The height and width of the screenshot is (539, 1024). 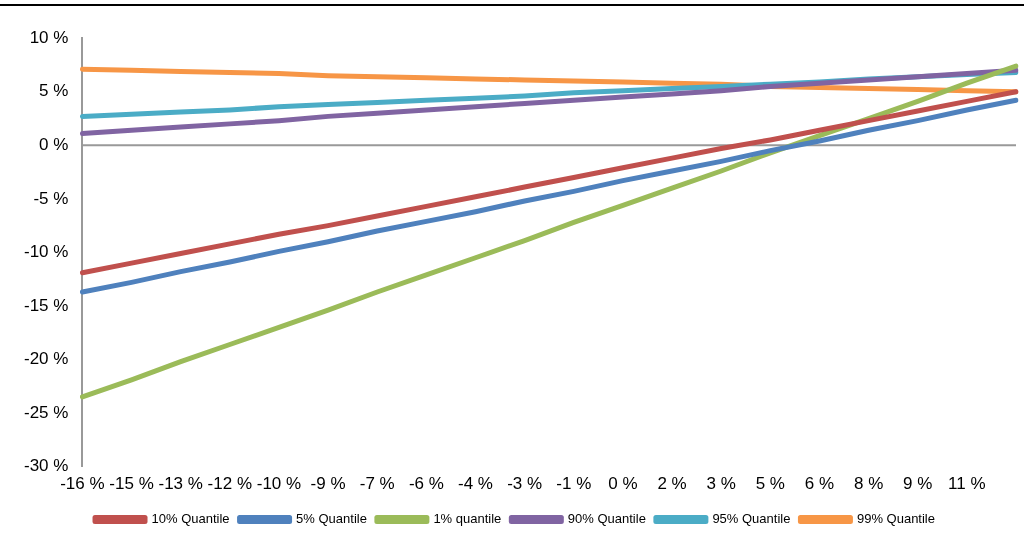 What do you see at coordinates (328, 484) in the screenshot?
I see `x-tick-label: -9 %` at bounding box center [328, 484].